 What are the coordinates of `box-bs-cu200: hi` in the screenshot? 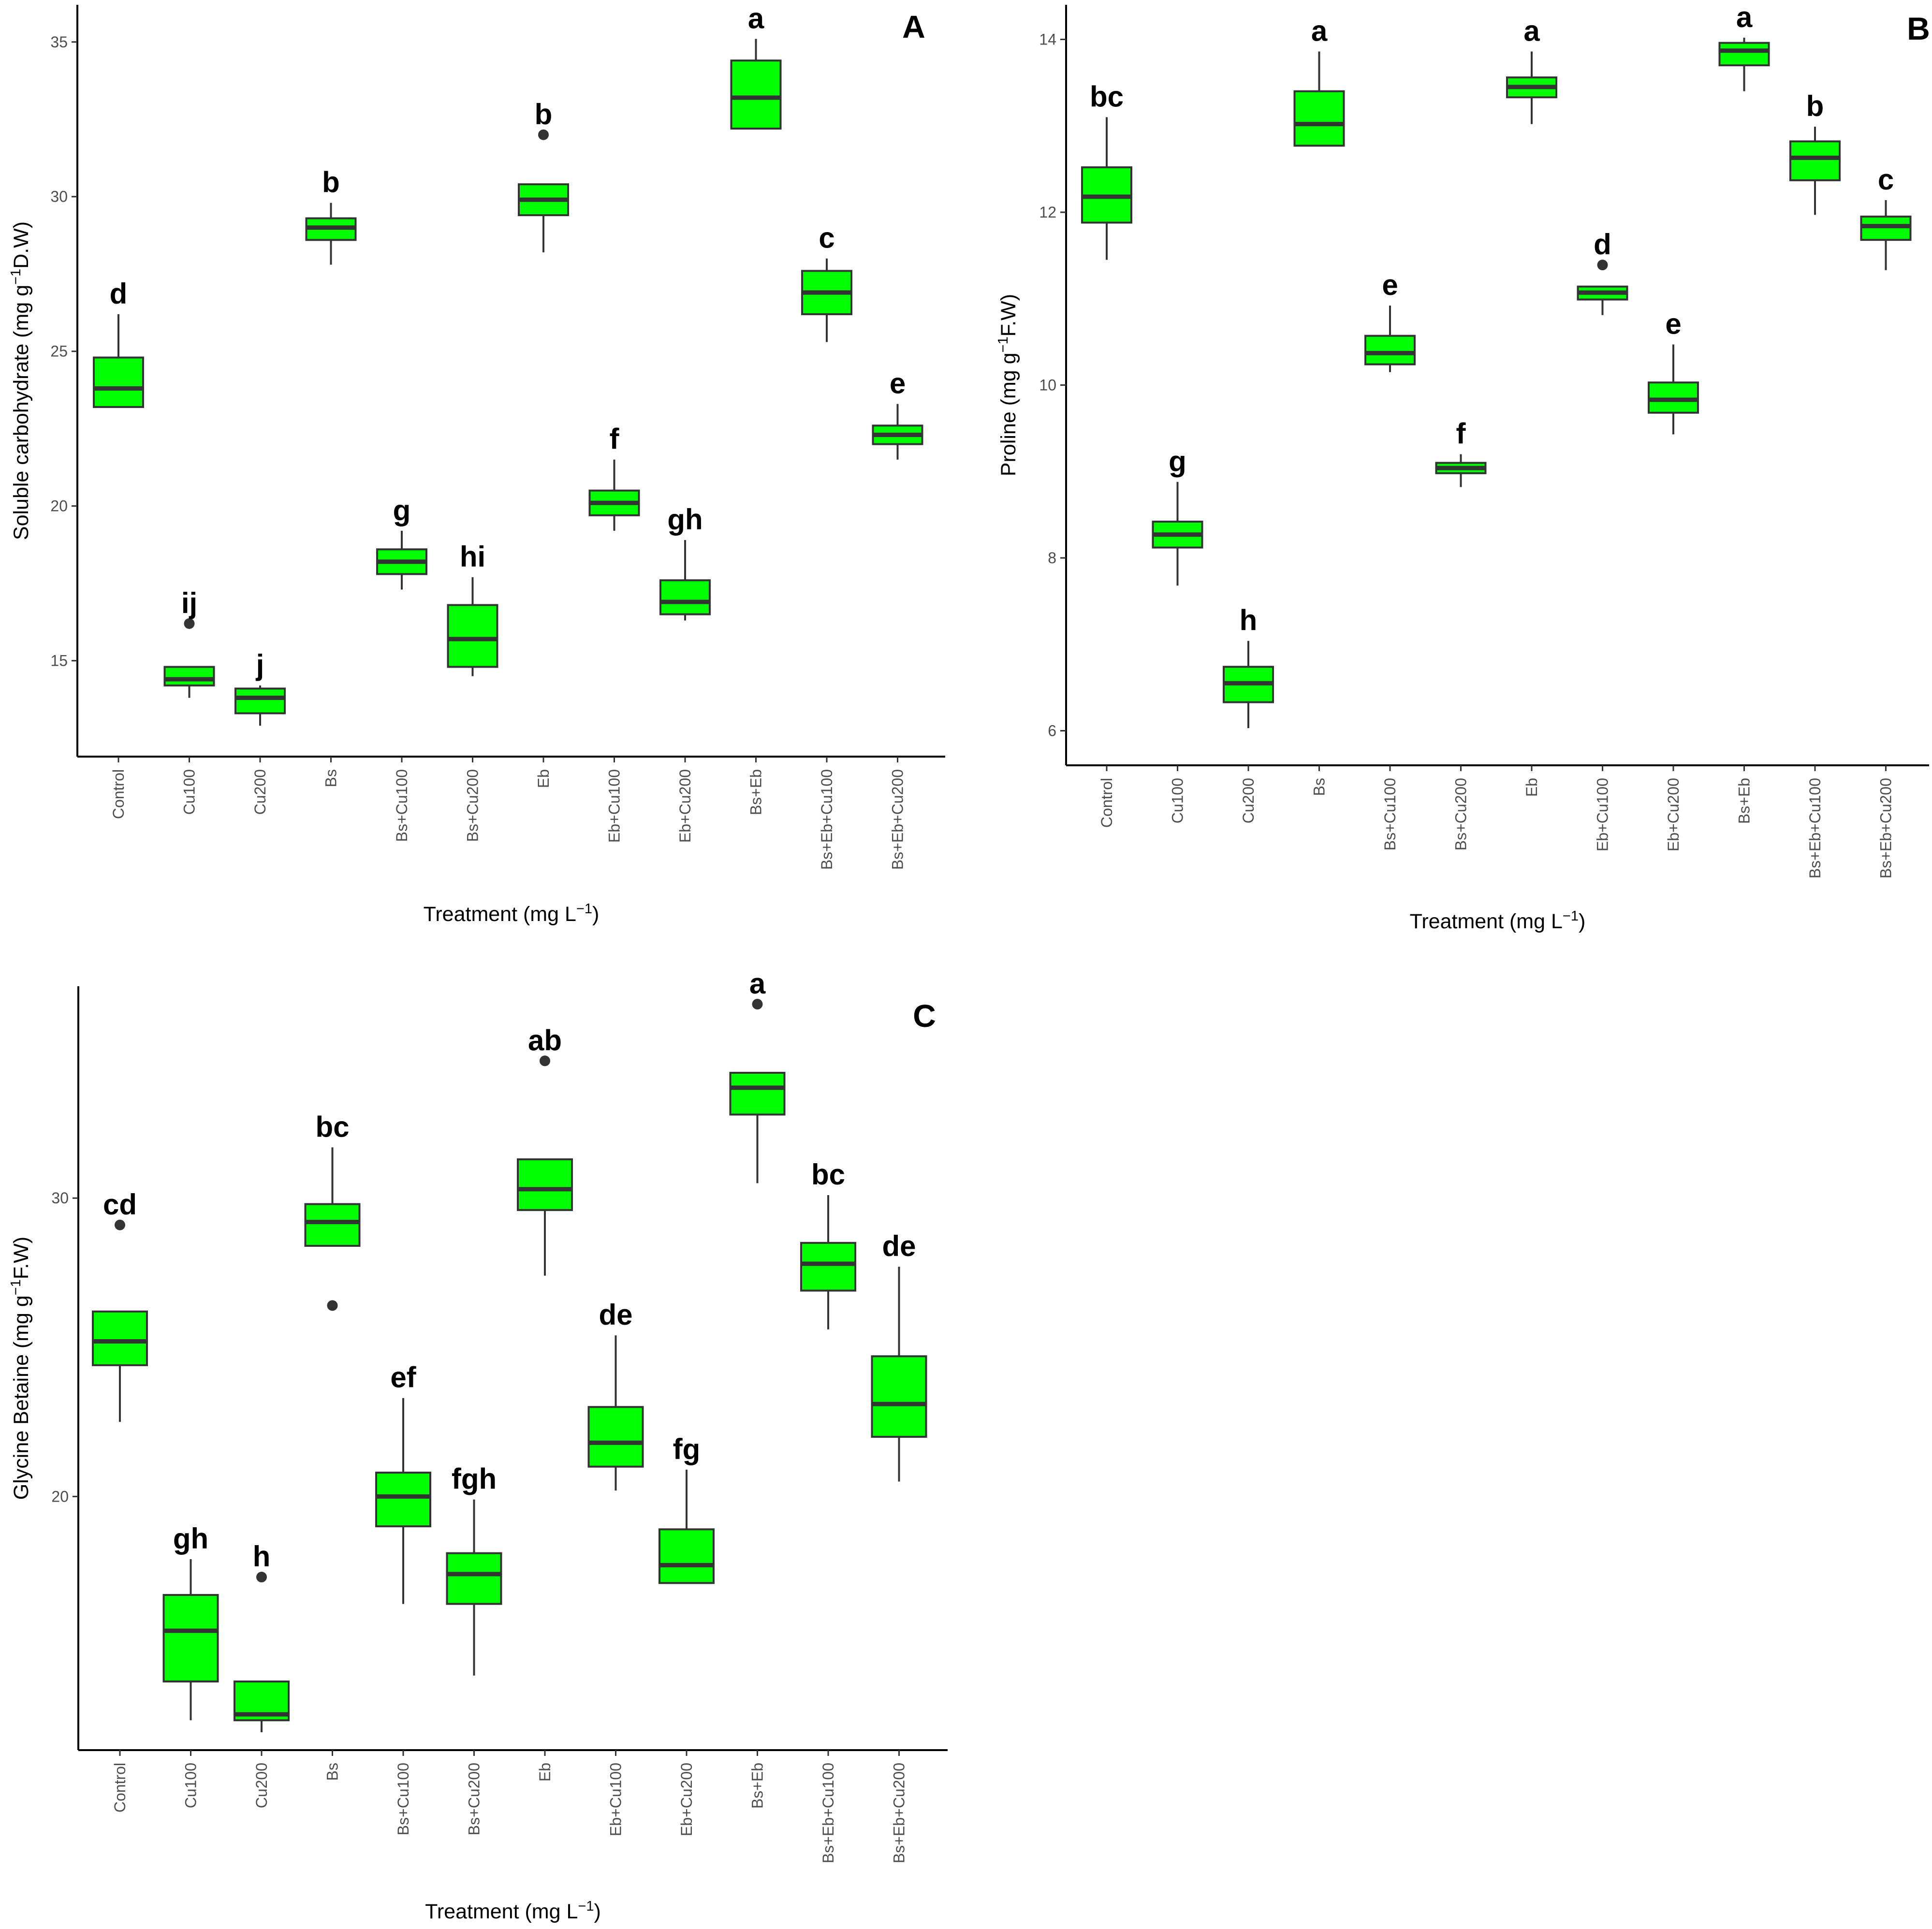 It's located at (472, 608).